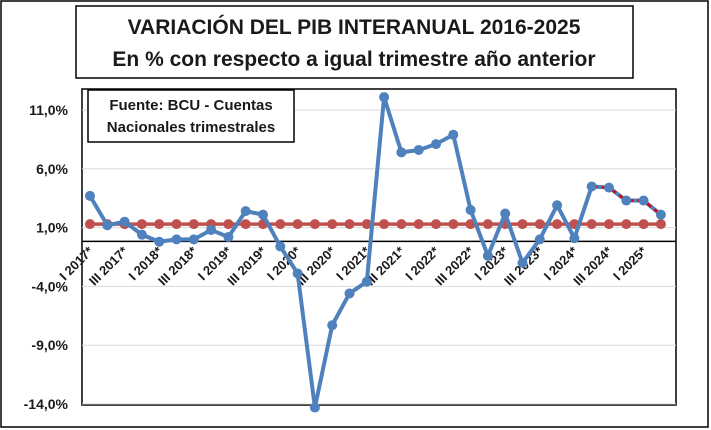 This screenshot has height=430, width=711. I want to click on y-tick-label: 11,0%, so click(48, 110).